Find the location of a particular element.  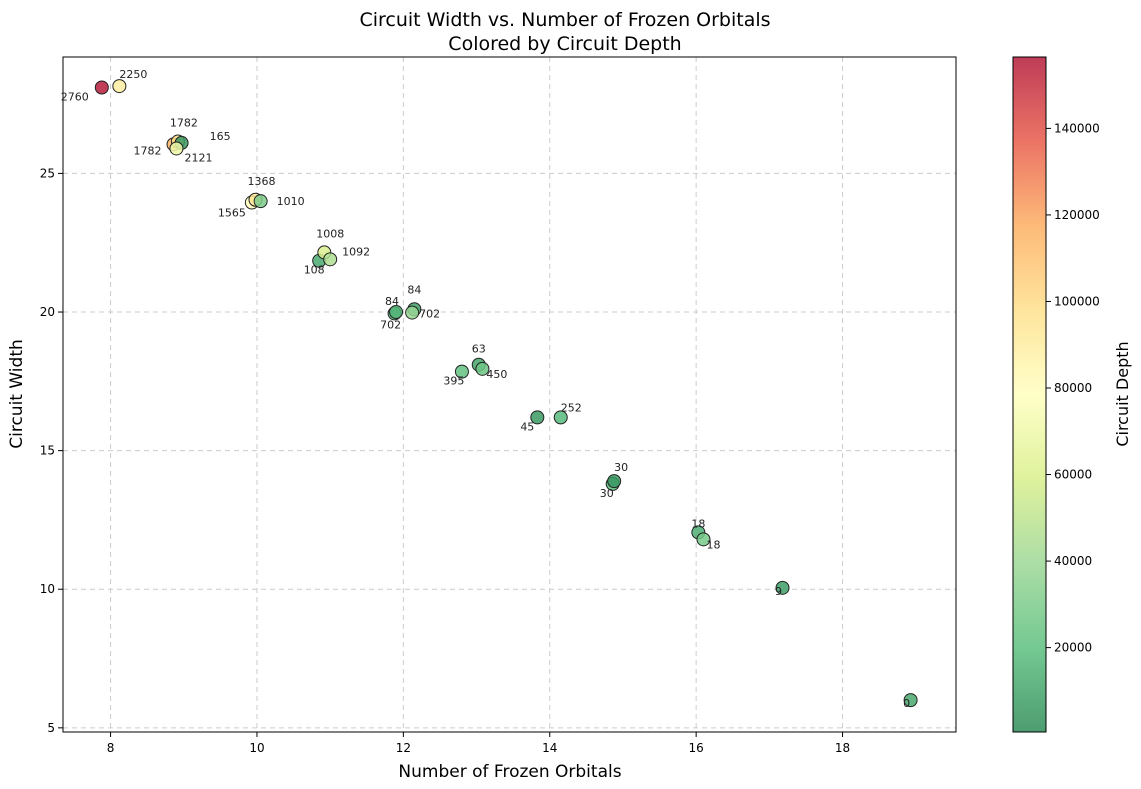

data-point-label: 63 is located at coordinates (479, 349).